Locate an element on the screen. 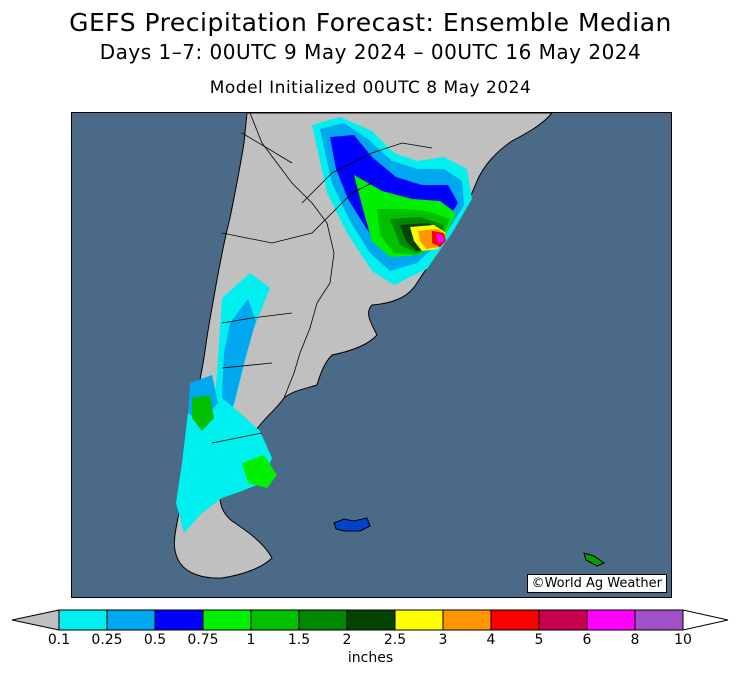  legend-tick-label: 10 is located at coordinates (683, 640).